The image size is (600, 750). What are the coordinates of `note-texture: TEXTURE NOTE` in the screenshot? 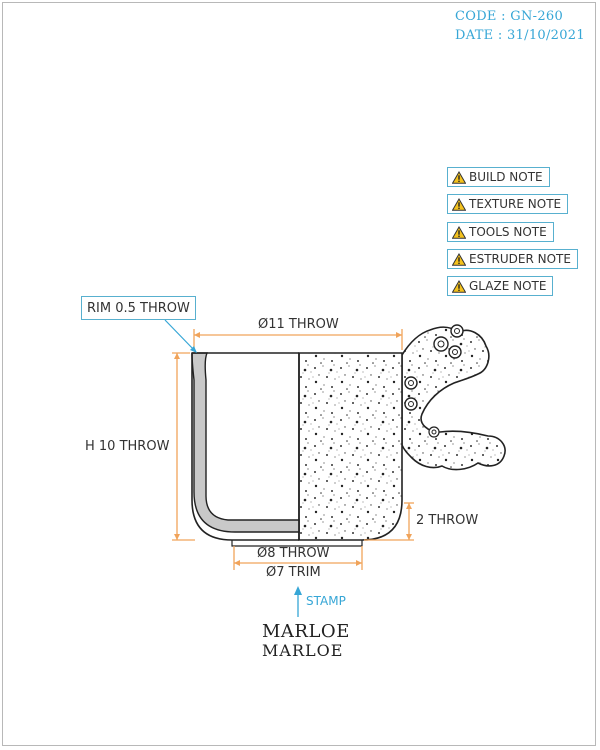 It's located at (508, 204).